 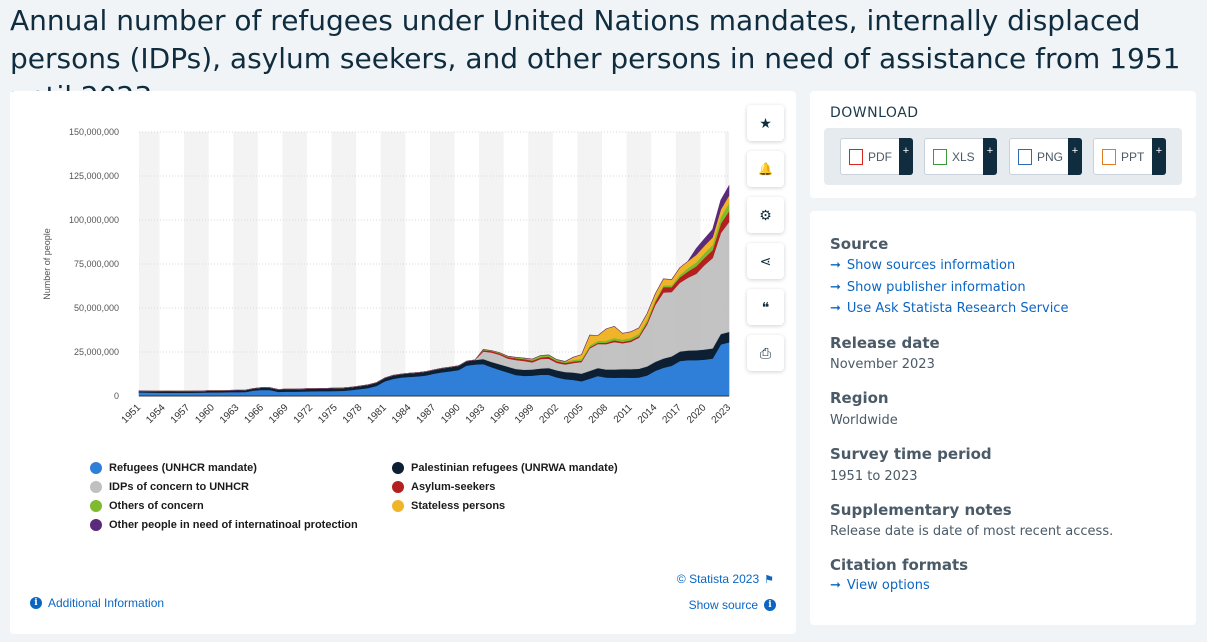 What do you see at coordinates (96, 264) in the screenshot?
I see `y-tick-label: 75,000,000` at bounding box center [96, 264].